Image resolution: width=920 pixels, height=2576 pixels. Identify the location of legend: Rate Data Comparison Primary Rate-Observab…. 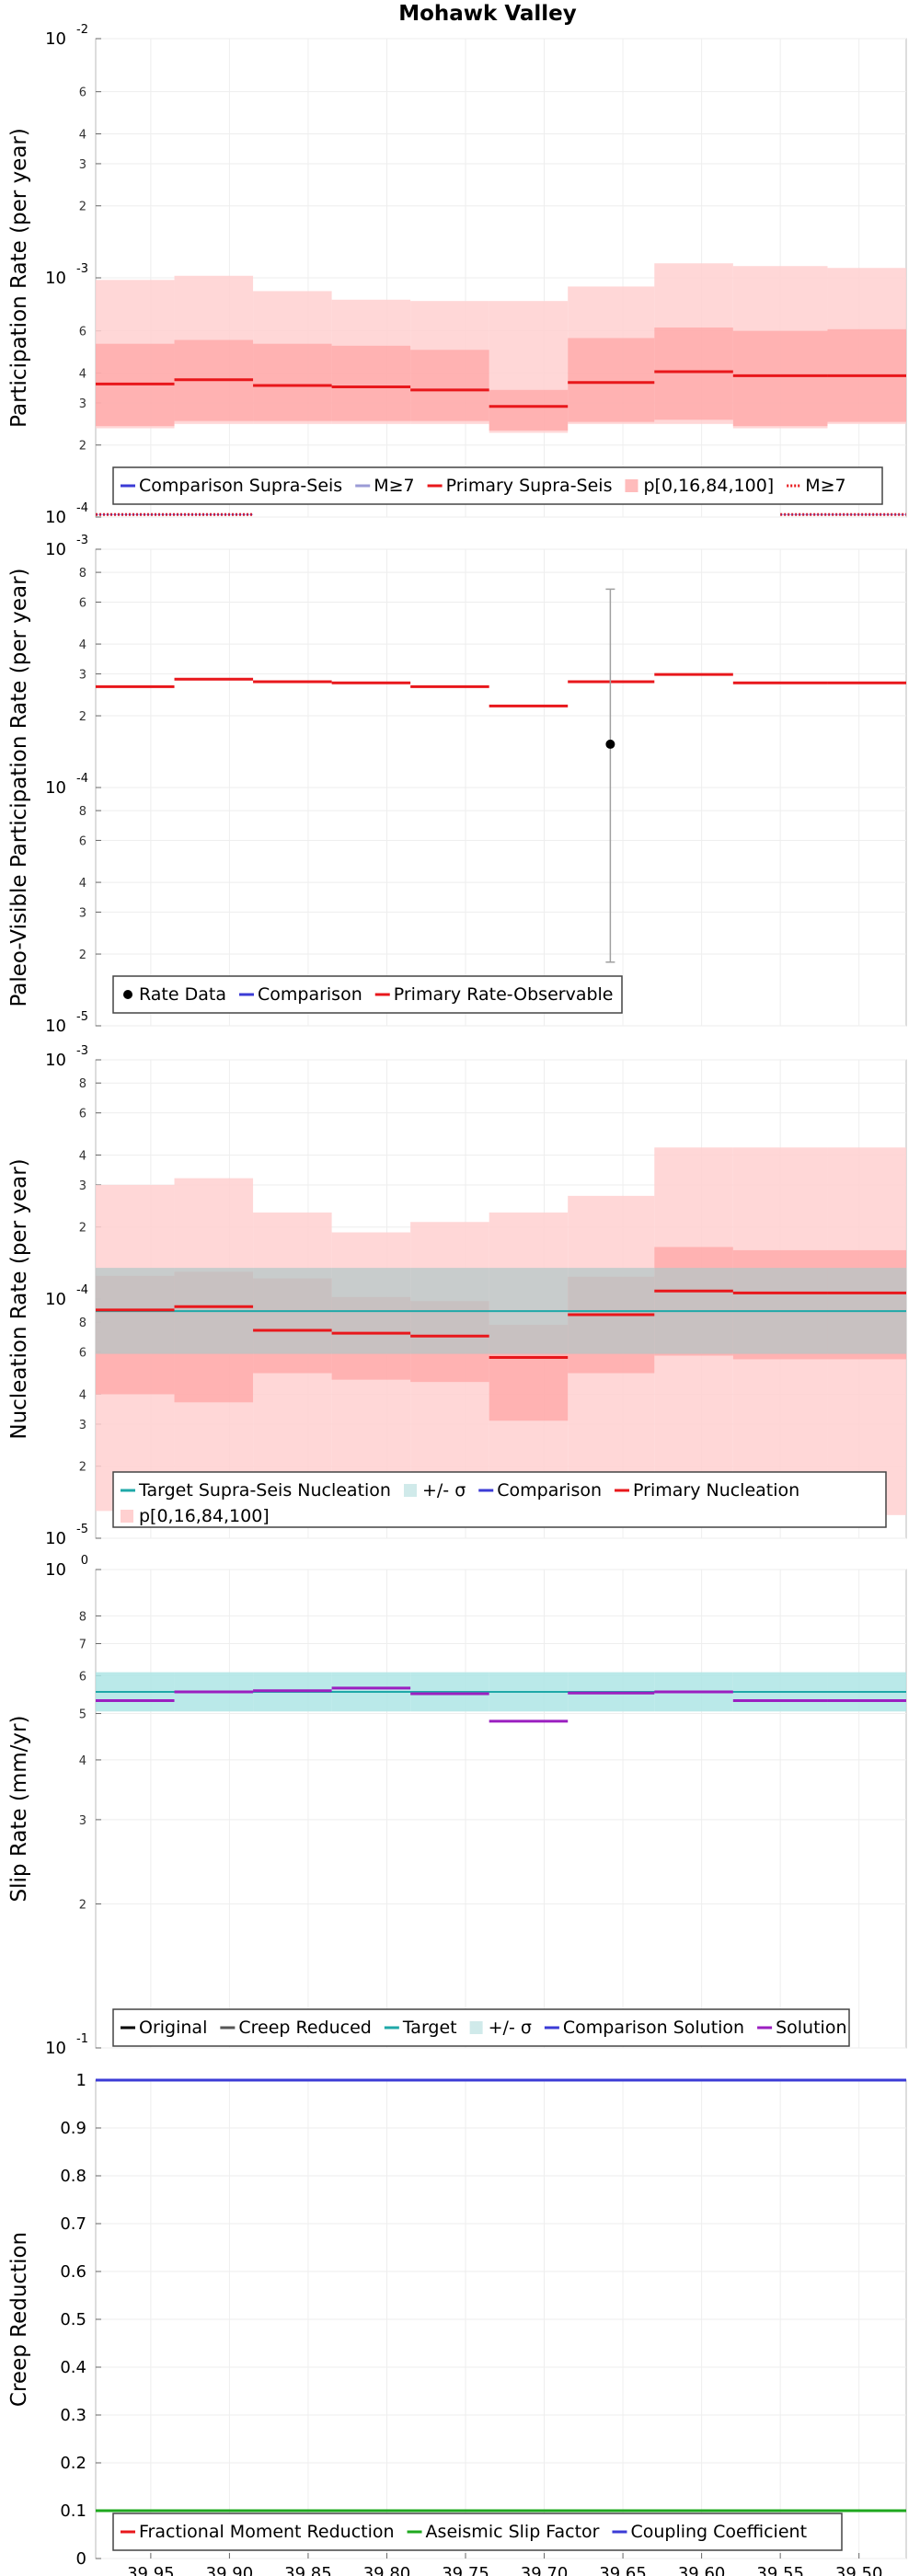
(367, 995).